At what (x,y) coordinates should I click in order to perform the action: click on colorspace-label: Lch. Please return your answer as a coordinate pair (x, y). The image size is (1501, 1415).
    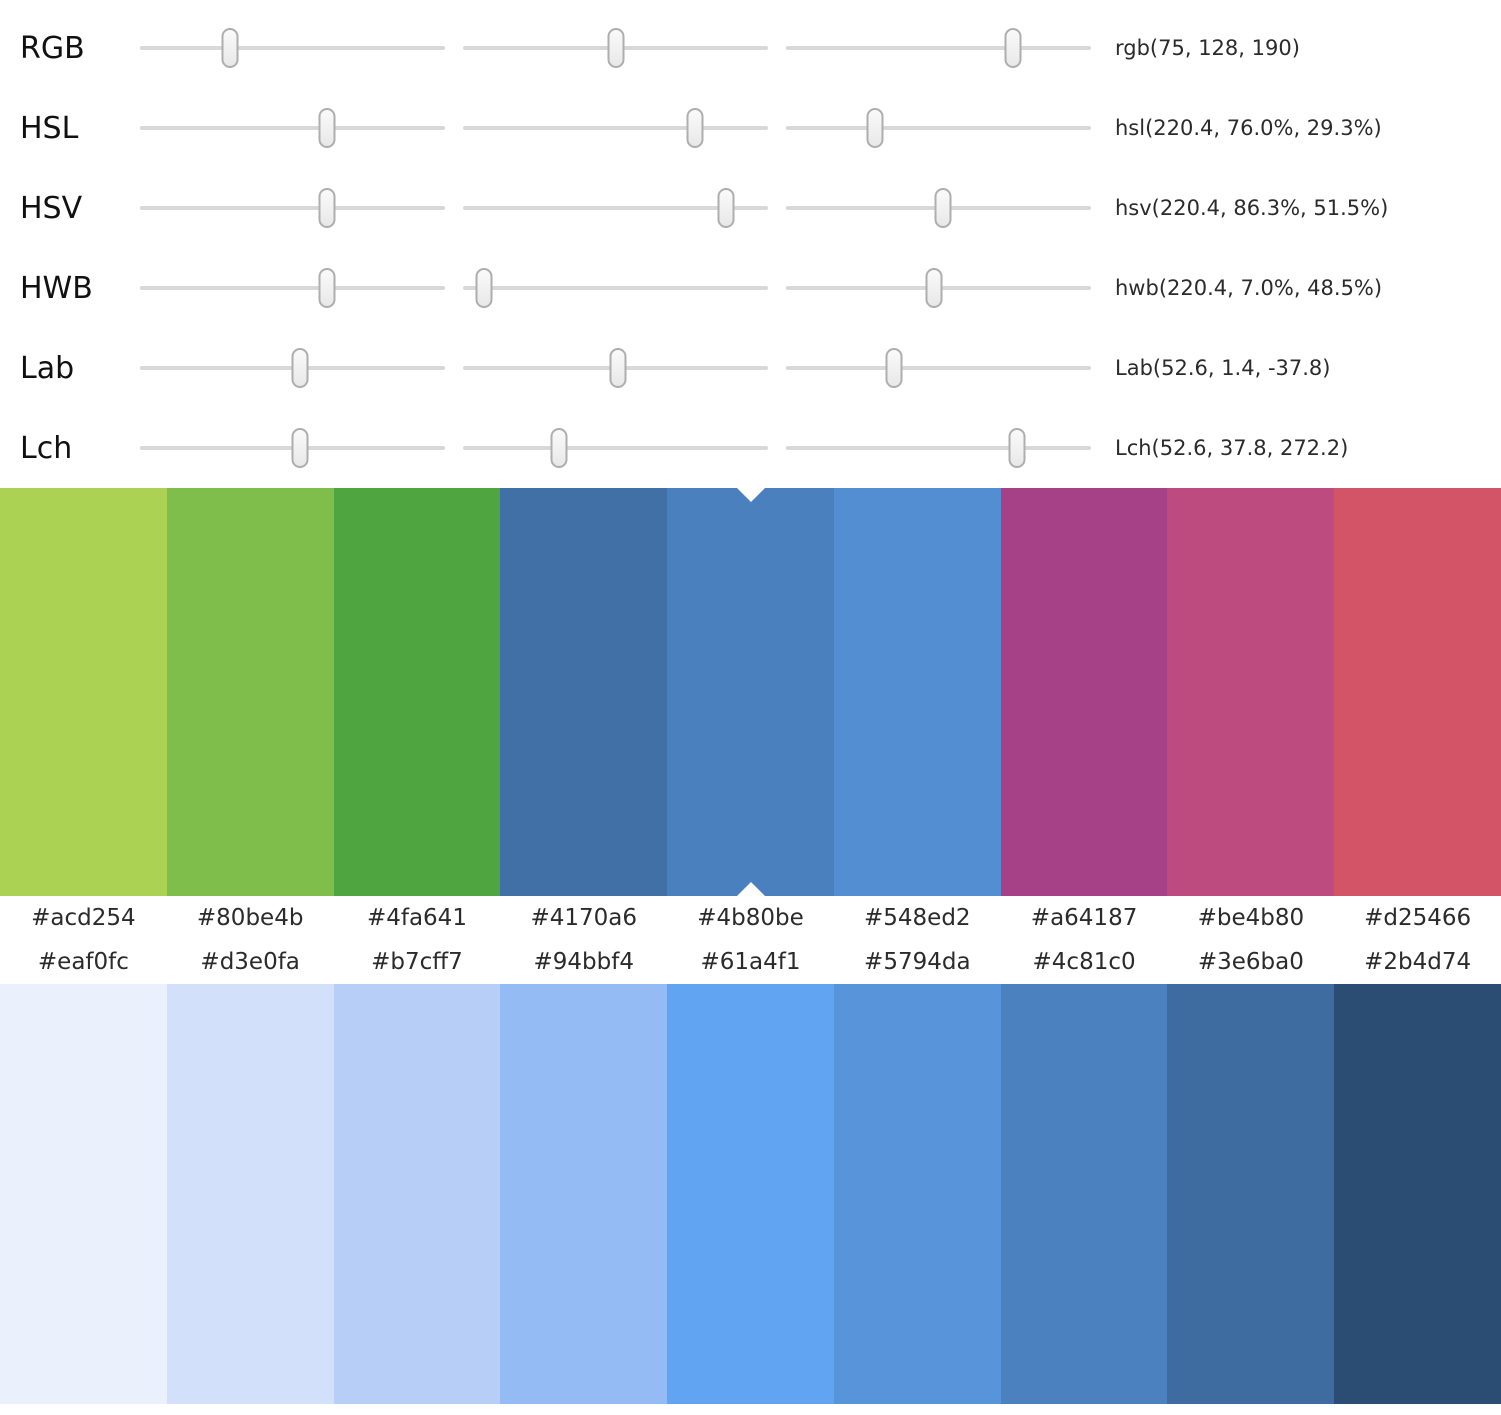
    Looking at the image, I should click on (46, 448).